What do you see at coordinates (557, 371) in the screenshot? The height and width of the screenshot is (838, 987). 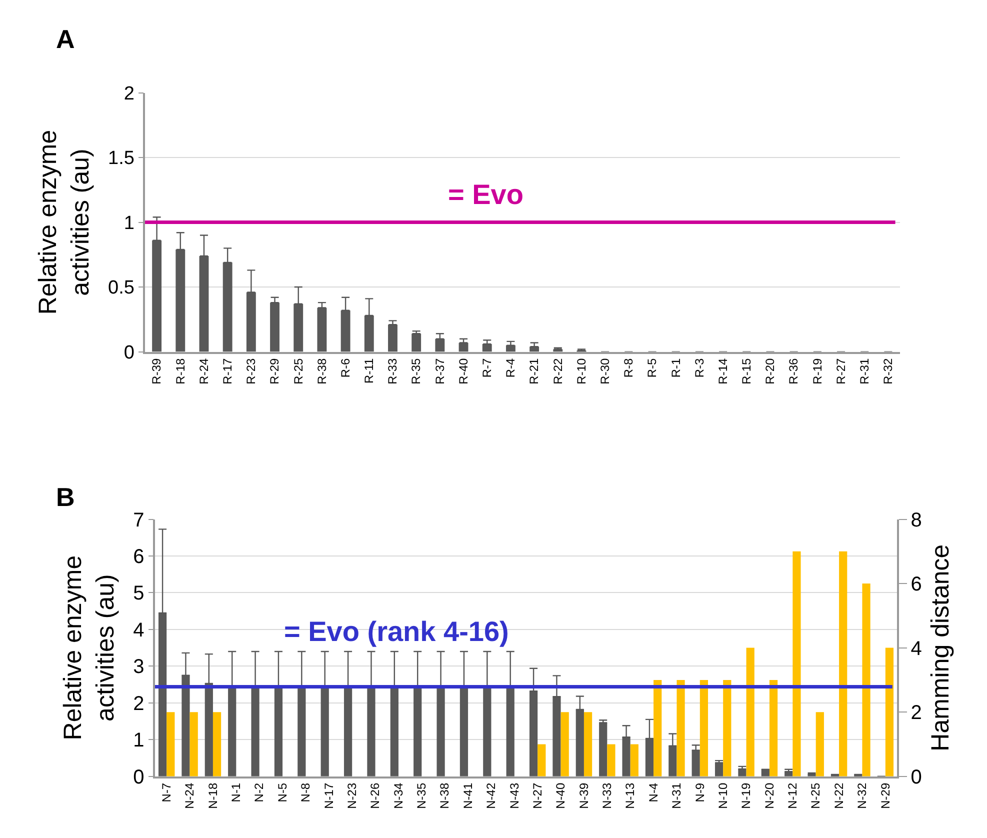 I see `x-tick-label: R-22` at bounding box center [557, 371].